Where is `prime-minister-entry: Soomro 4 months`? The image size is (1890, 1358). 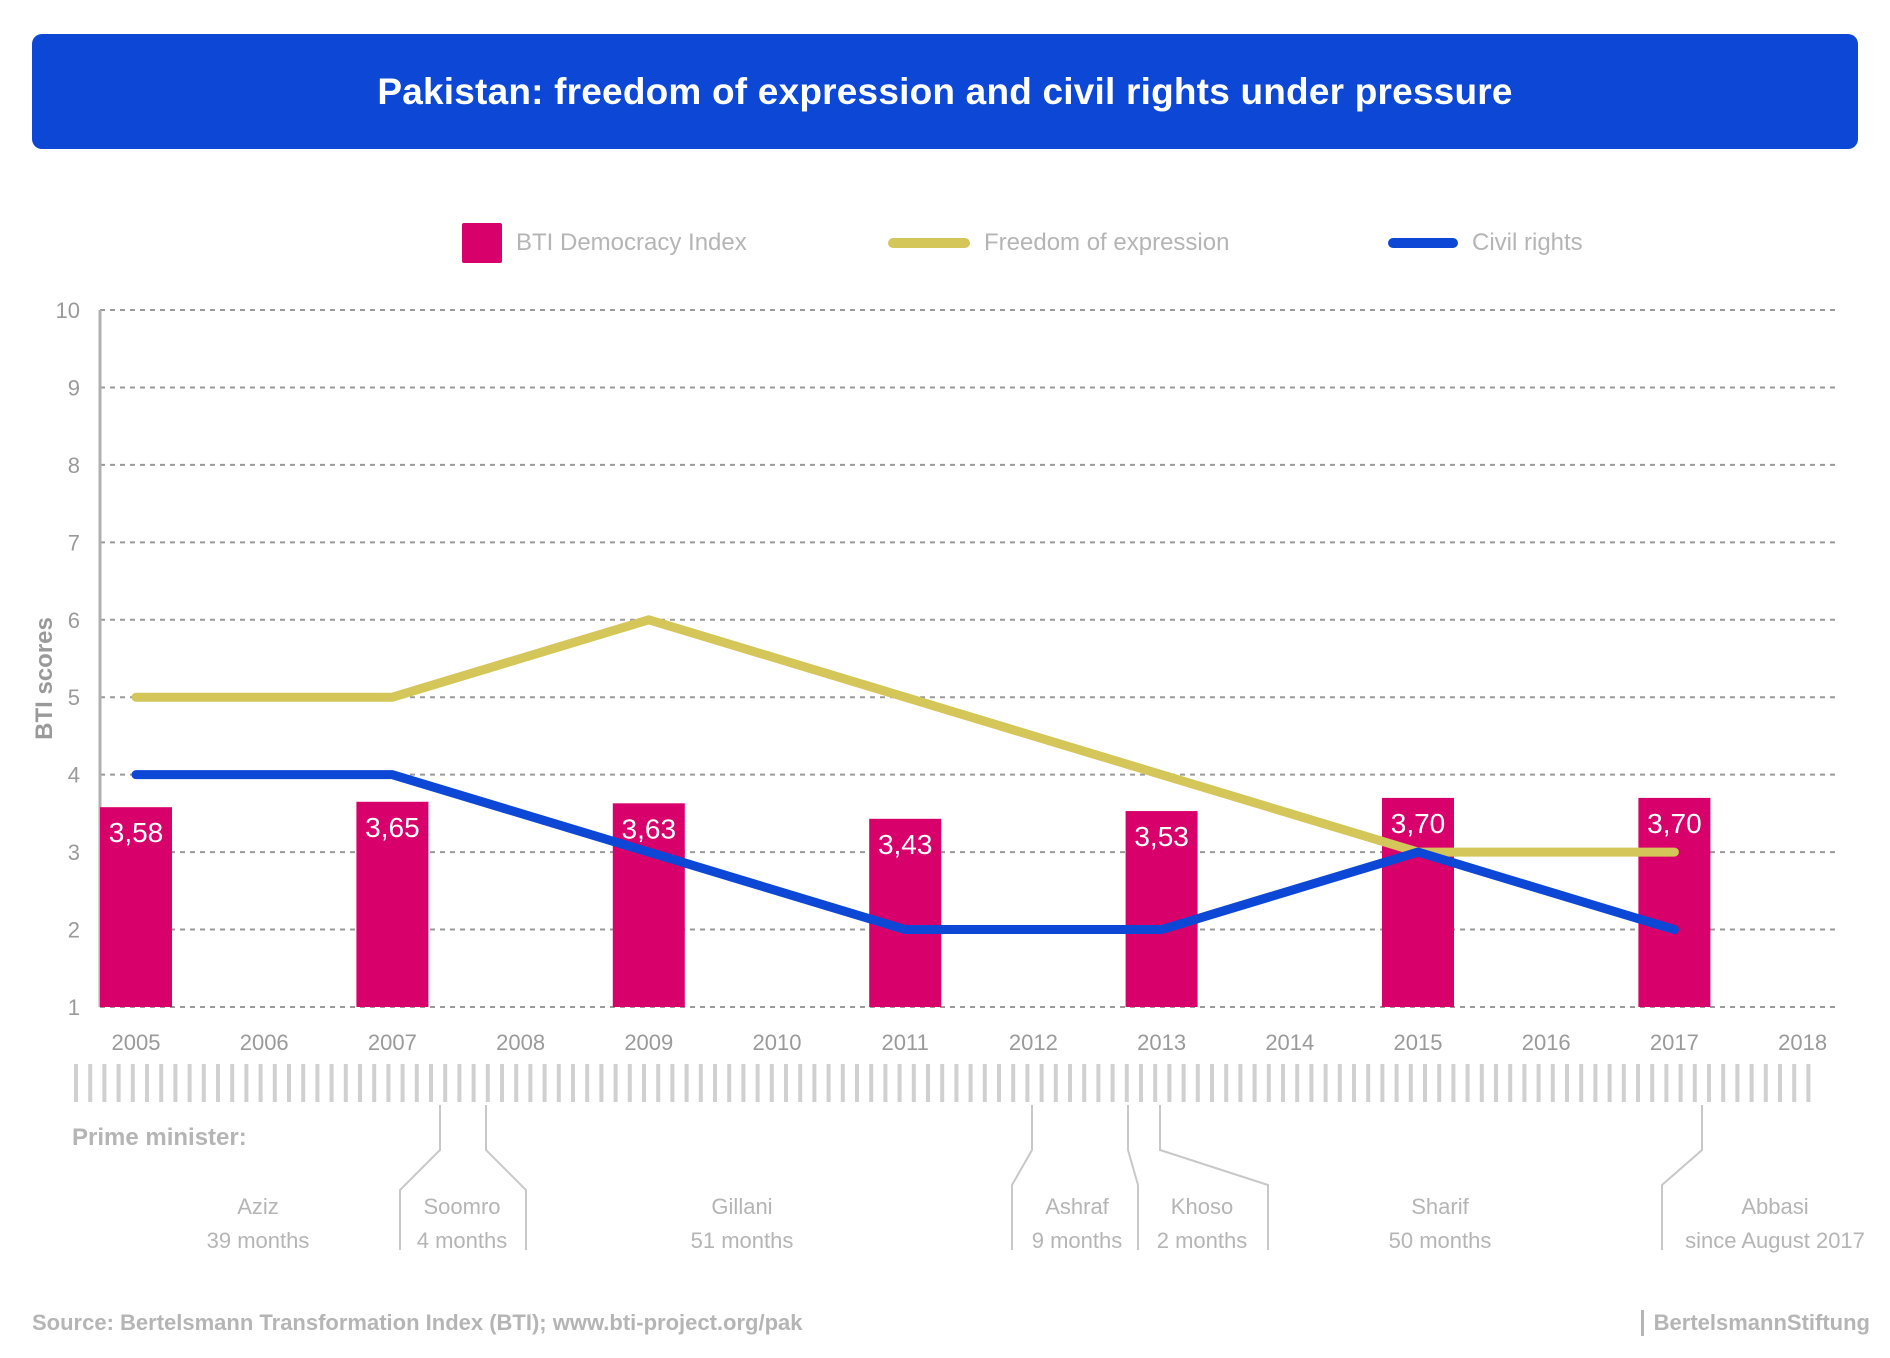
prime-minister-entry: Soomro 4 months is located at coordinates (462, 1224).